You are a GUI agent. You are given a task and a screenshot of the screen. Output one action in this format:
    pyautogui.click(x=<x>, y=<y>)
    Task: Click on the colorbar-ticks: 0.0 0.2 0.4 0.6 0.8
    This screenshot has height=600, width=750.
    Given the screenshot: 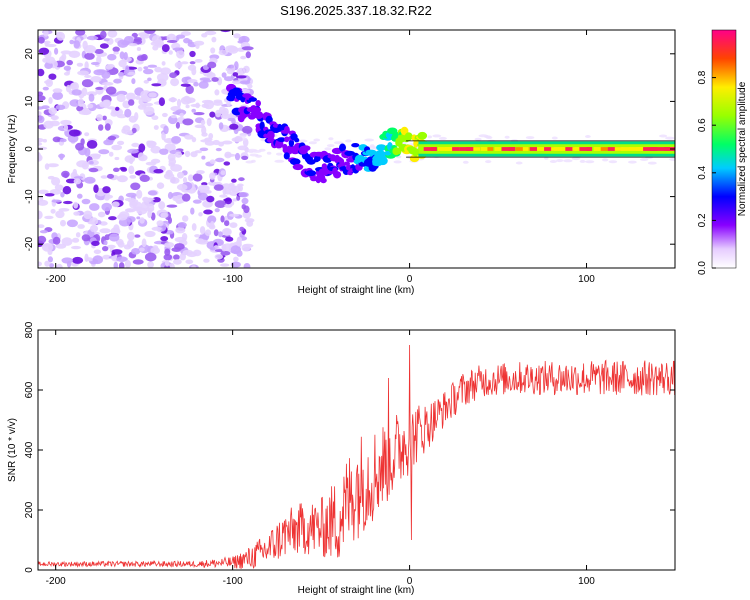 What is the action you would take?
    pyautogui.click(x=706, y=172)
    